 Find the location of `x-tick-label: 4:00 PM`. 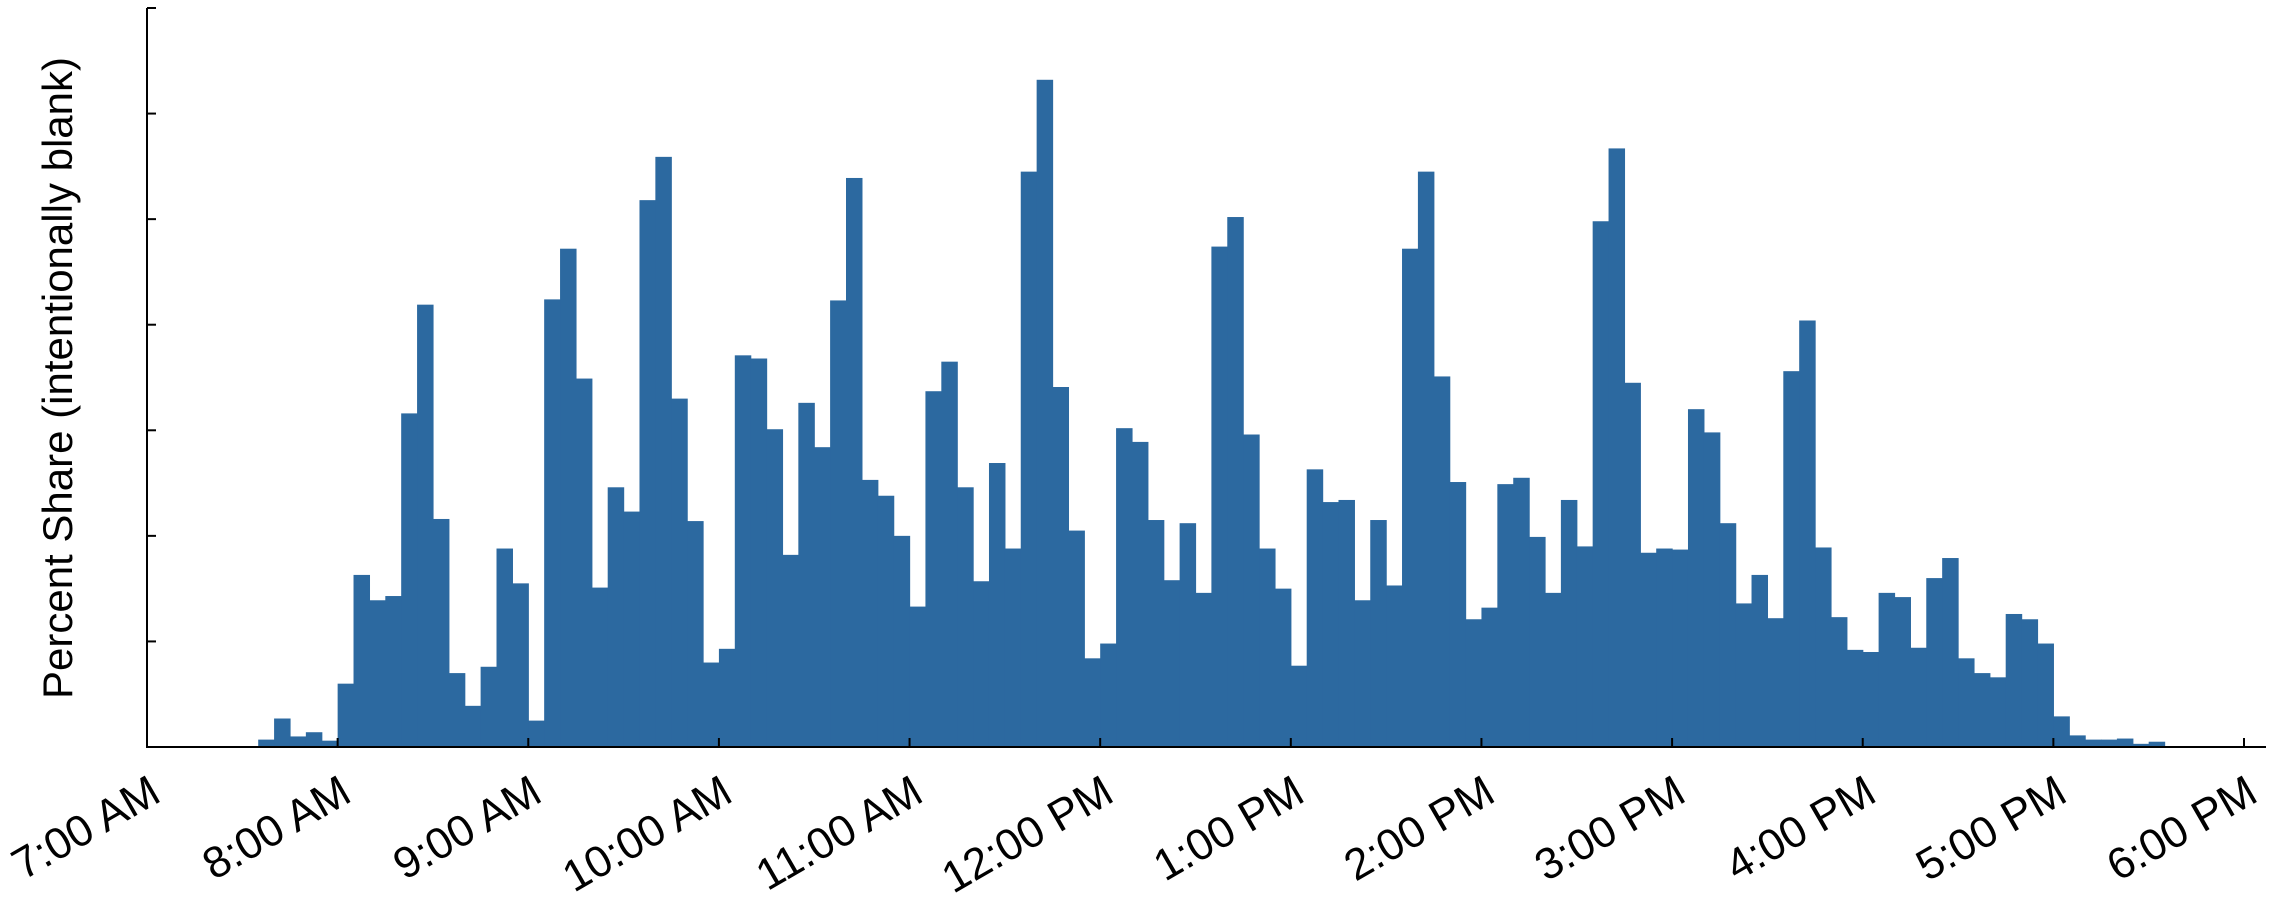

x-tick-label: 4:00 PM is located at coordinates (1800, 828).